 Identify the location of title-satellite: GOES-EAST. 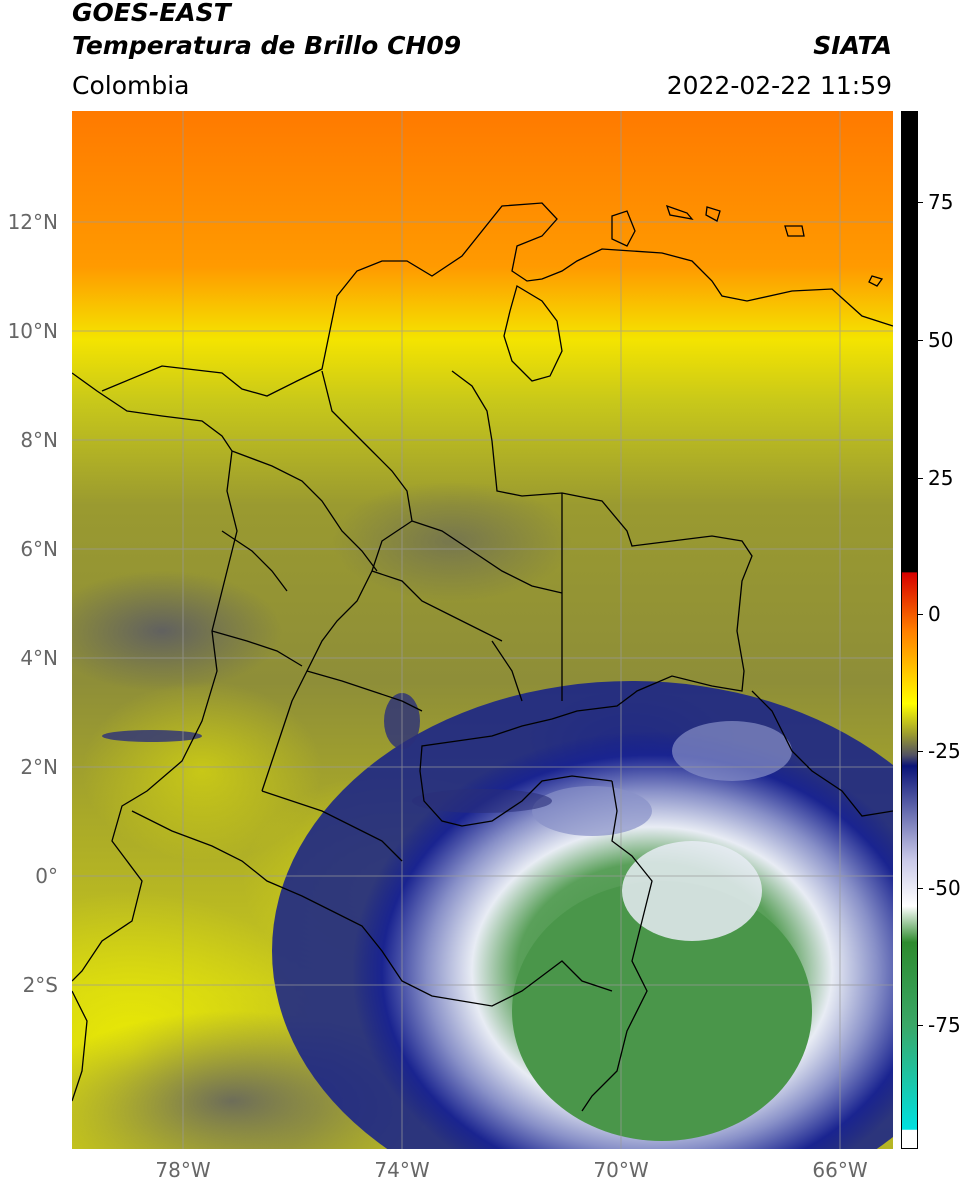
(151, 13).